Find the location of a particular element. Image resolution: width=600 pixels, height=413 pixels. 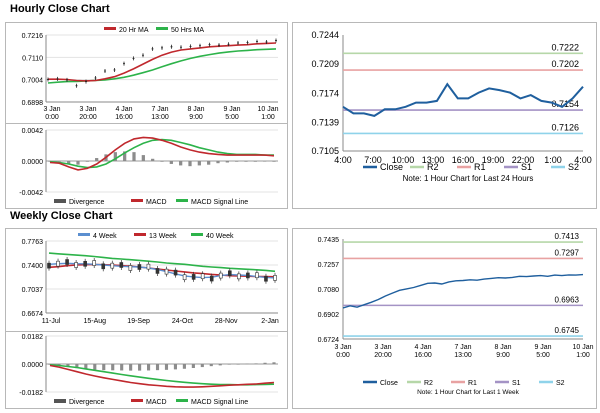

x-tick-time: 1:00 is located at coordinates (583, 355).